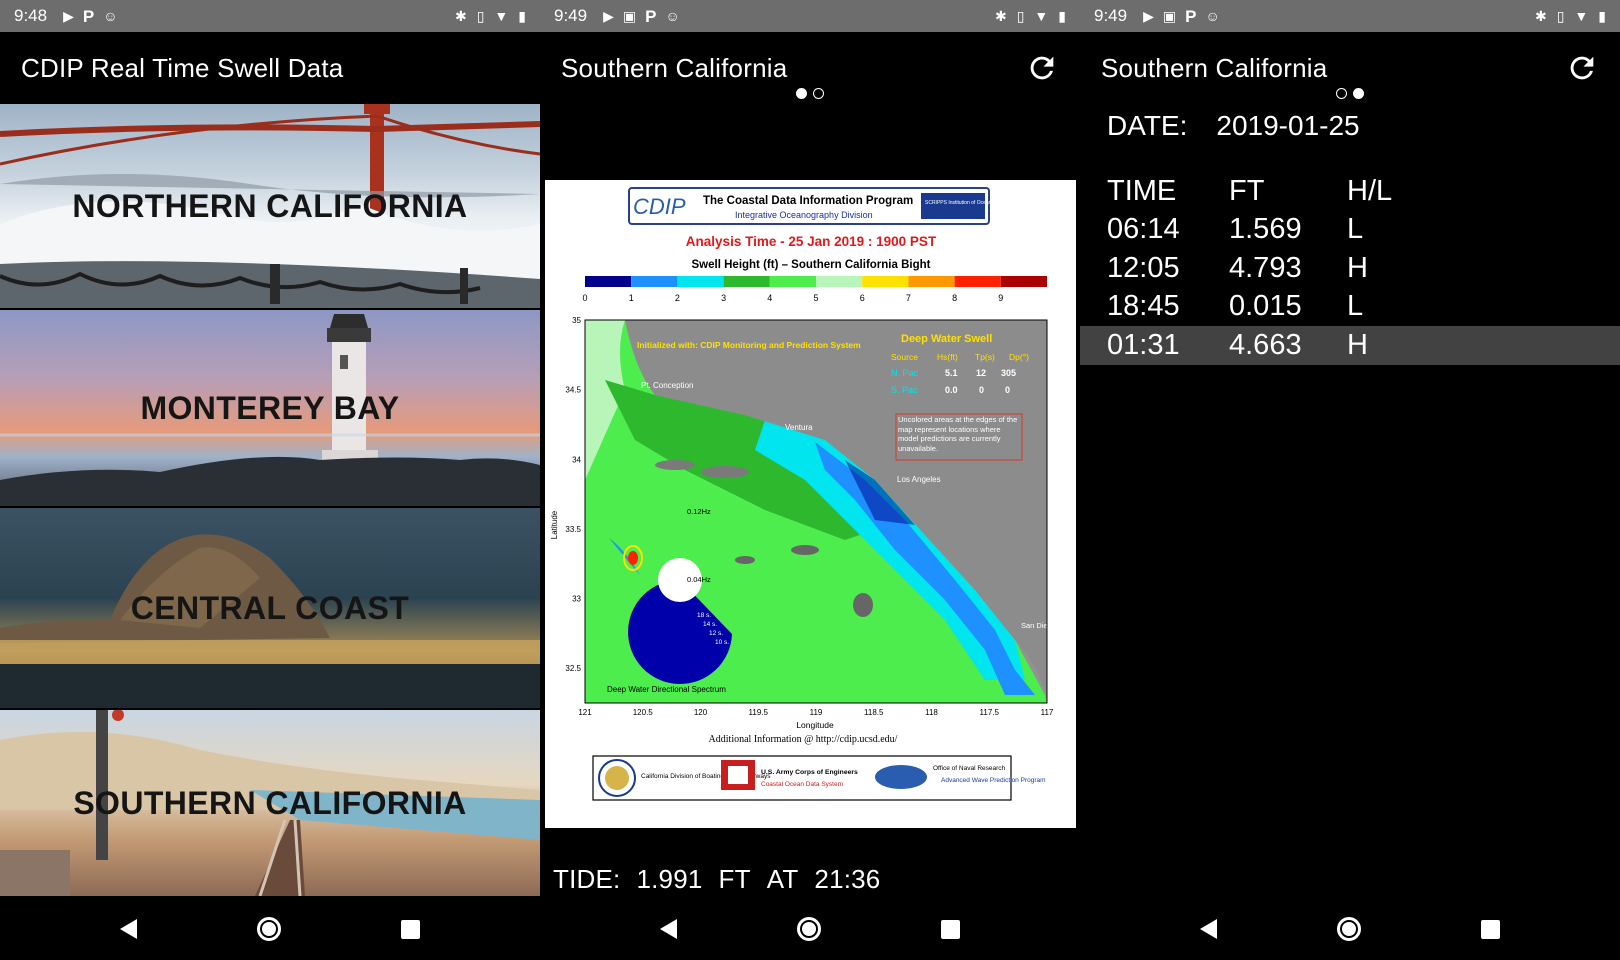 This screenshot has height=960, width=1620. What do you see at coordinates (874, 712) in the screenshot?
I see `longitude-tick-label: 118.5` at bounding box center [874, 712].